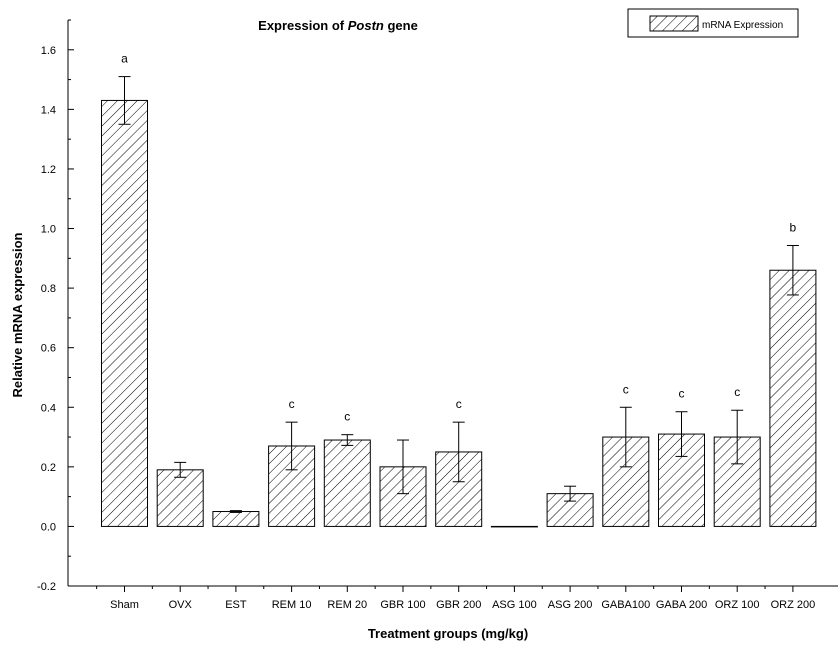 The image size is (838, 646). I want to click on y-tick-label: 1.2, so click(48, 170).